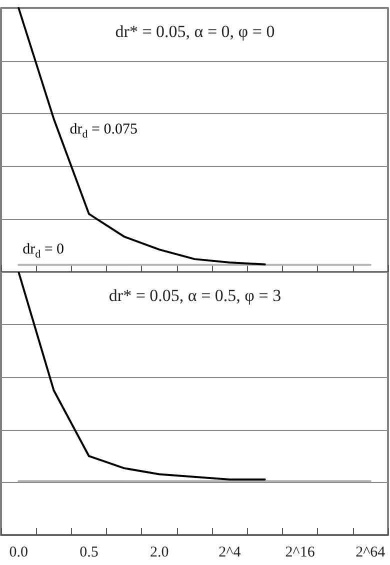 This screenshot has width=390, height=565. What do you see at coordinates (89, 552) in the screenshot?
I see `x-tick-label: 0.5` at bounding box center [89, 552].